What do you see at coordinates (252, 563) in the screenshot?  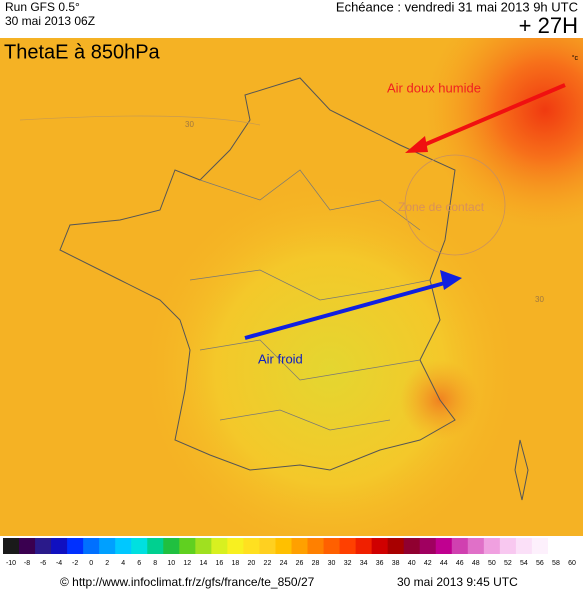 I see `colorbar-label: 20` at bounding box center [252, 563].